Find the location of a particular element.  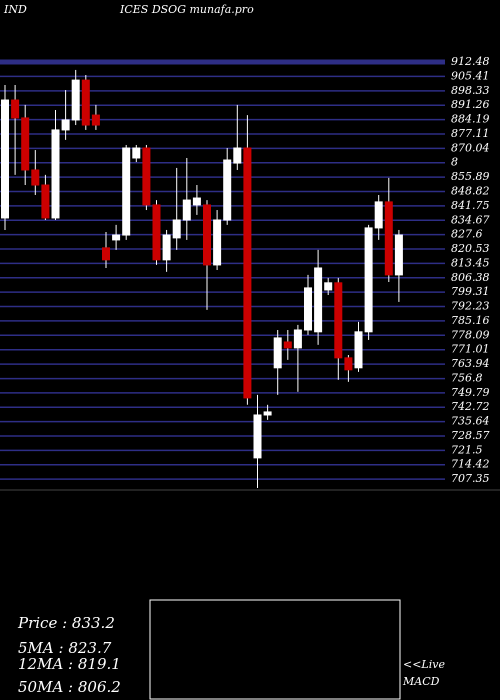

y-tick-label: 707.35 is located at coordinates (470, 478).